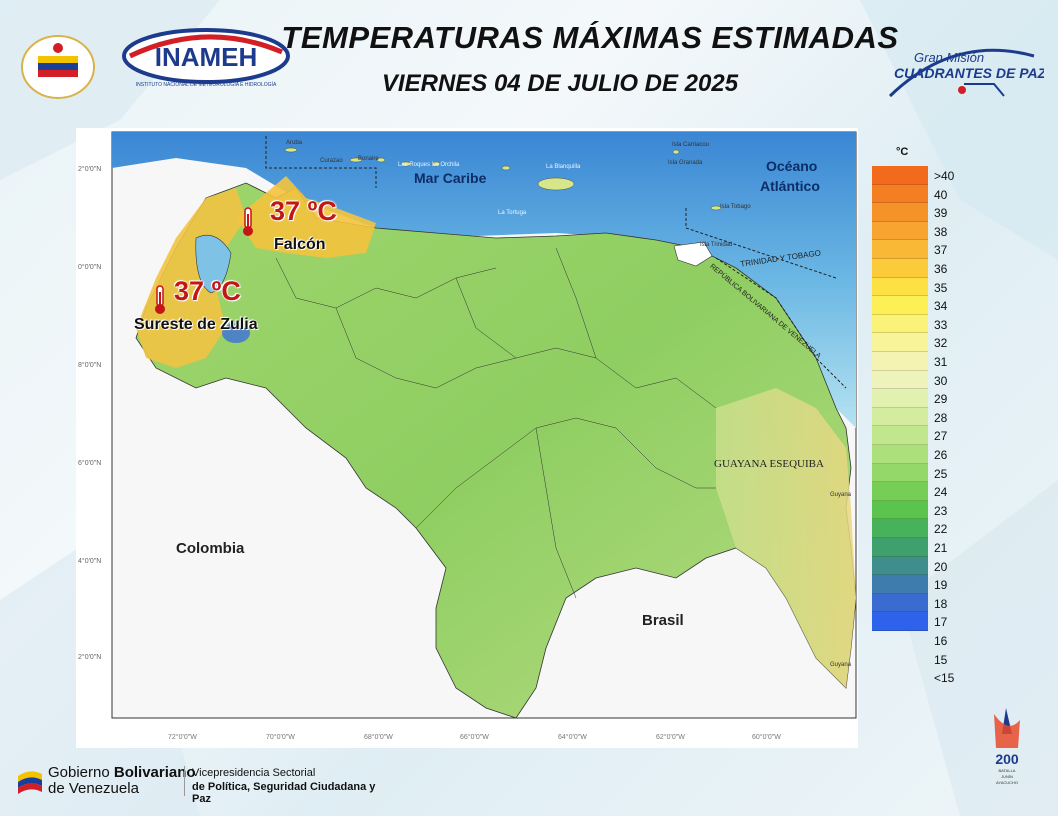 This screenshot has height=816, width=1058. What do you see at coordinates (941, 436) in the screenshot?
I see `legend-label: 27` at bounding box center [941, 436].